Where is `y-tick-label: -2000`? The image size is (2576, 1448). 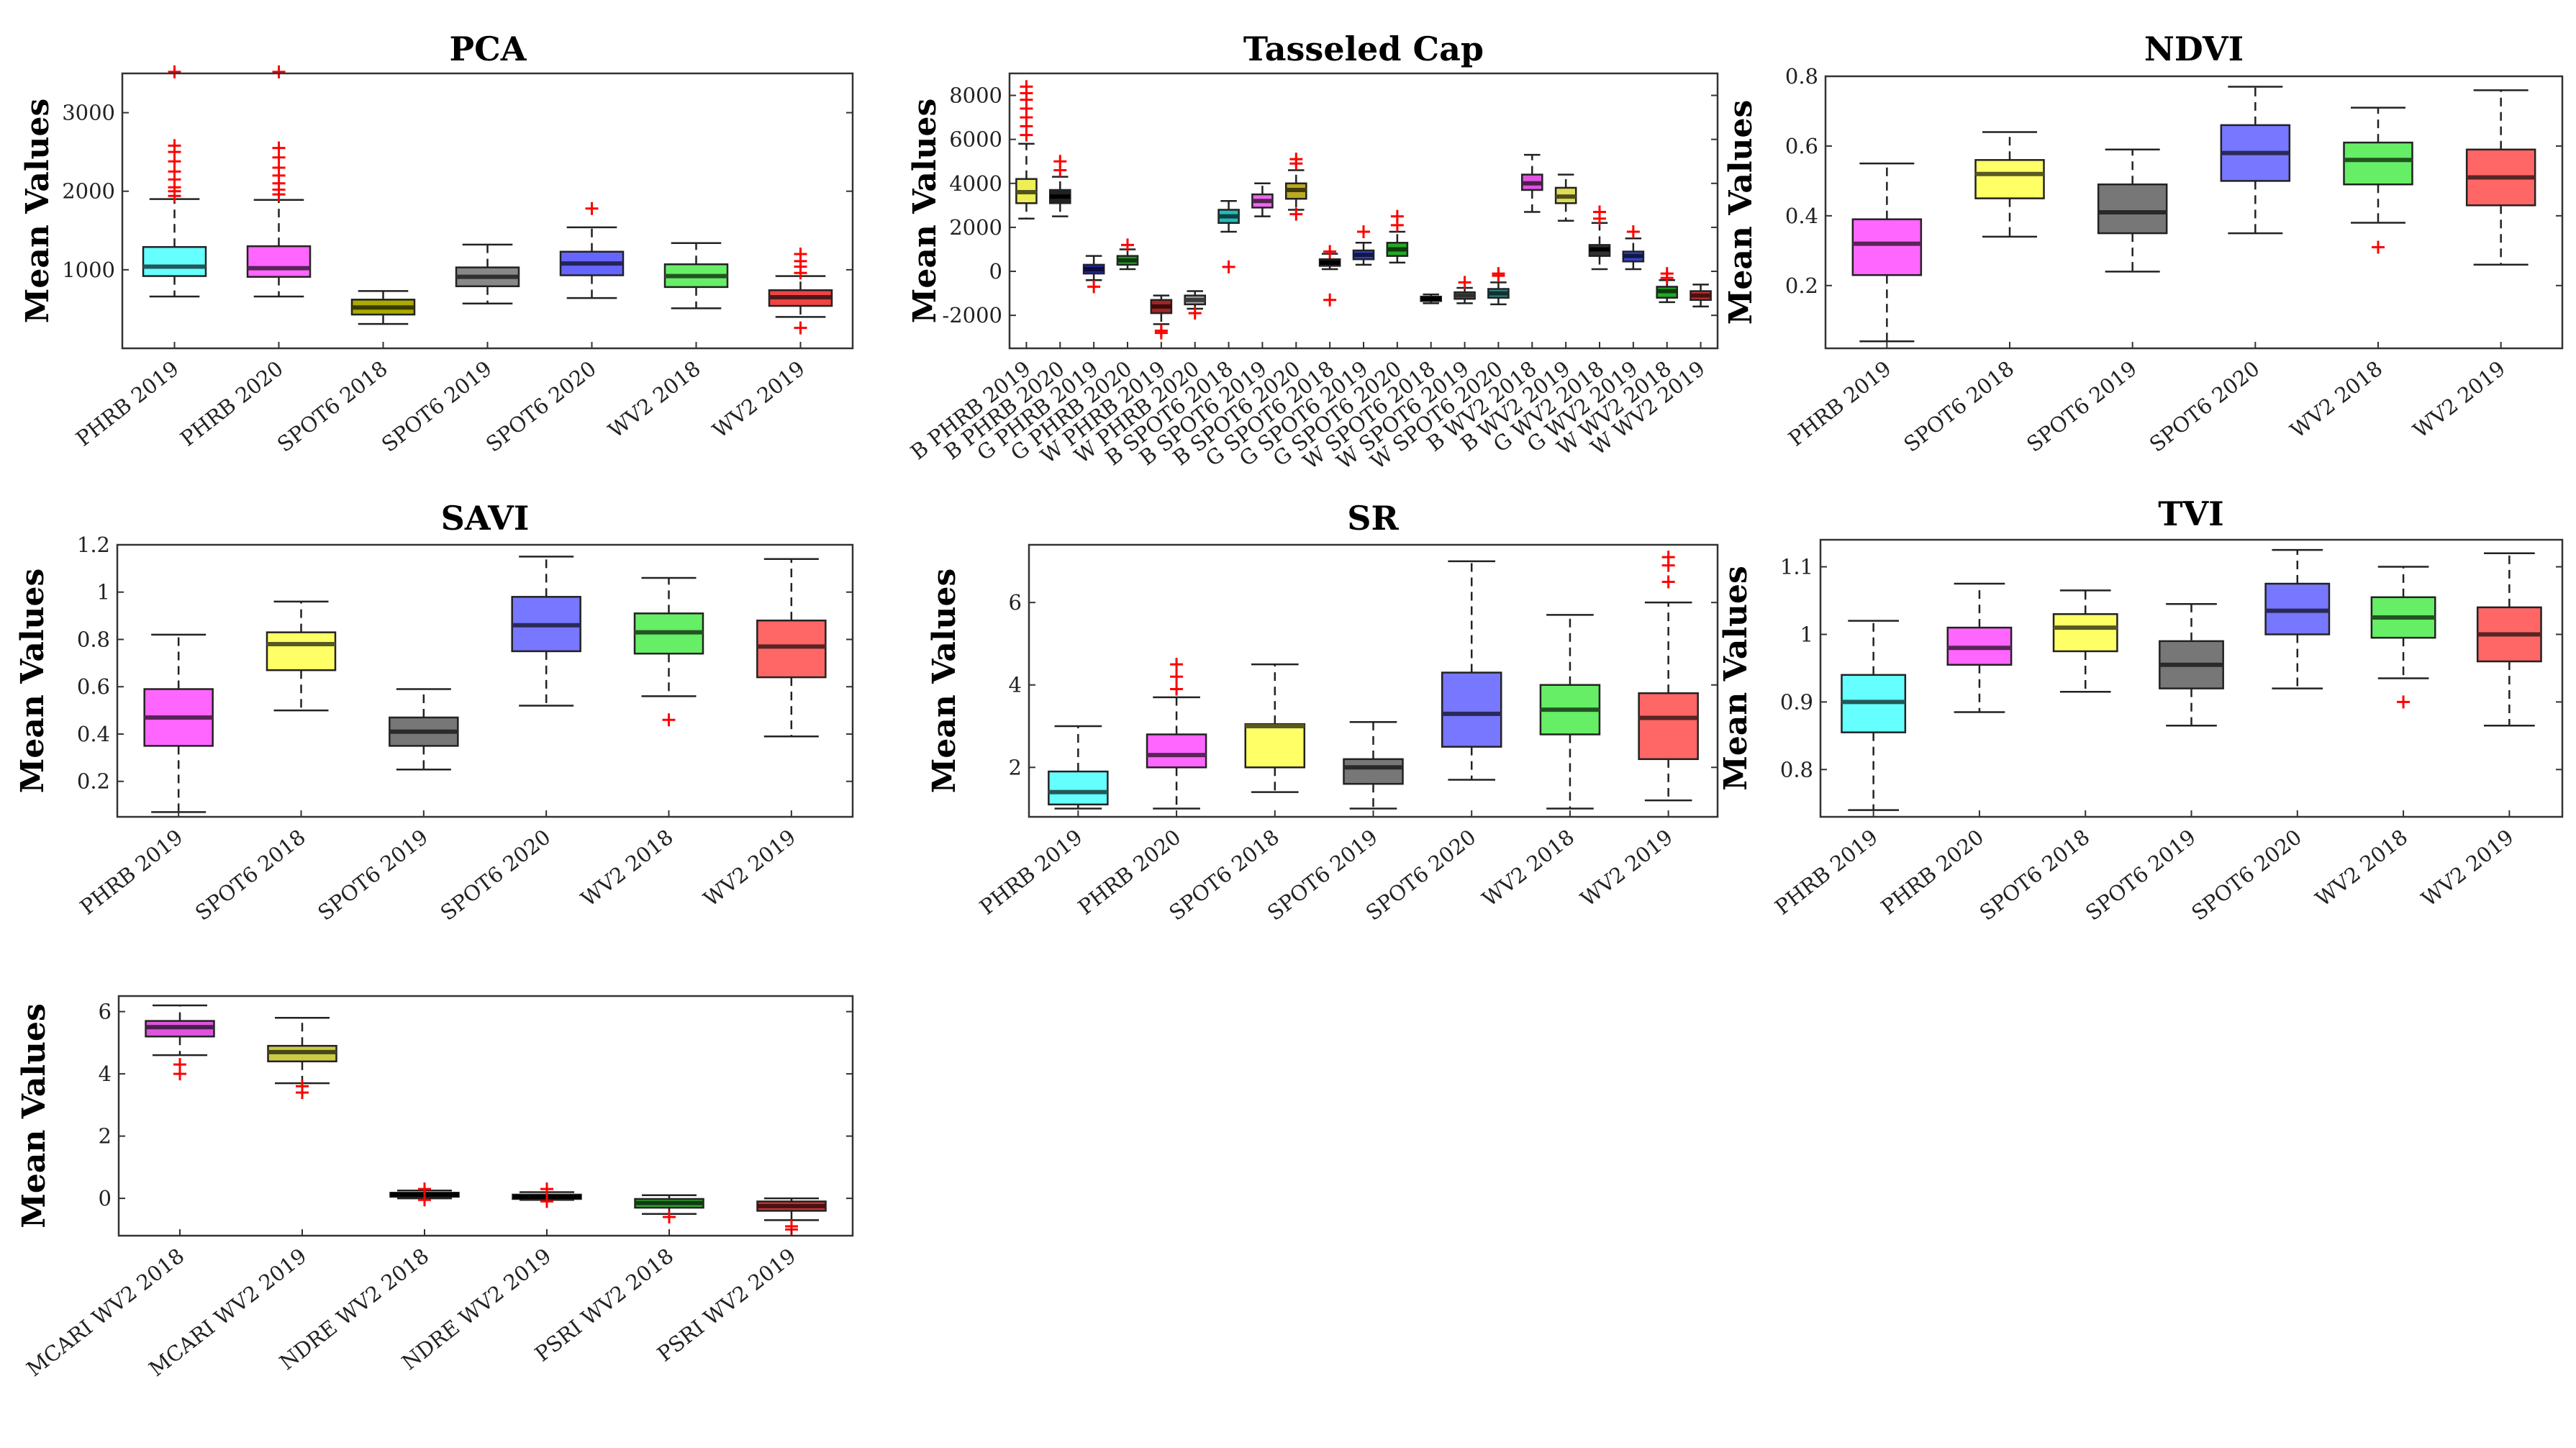 y-tick-label: -2000 is located at coordinates (972, 315).